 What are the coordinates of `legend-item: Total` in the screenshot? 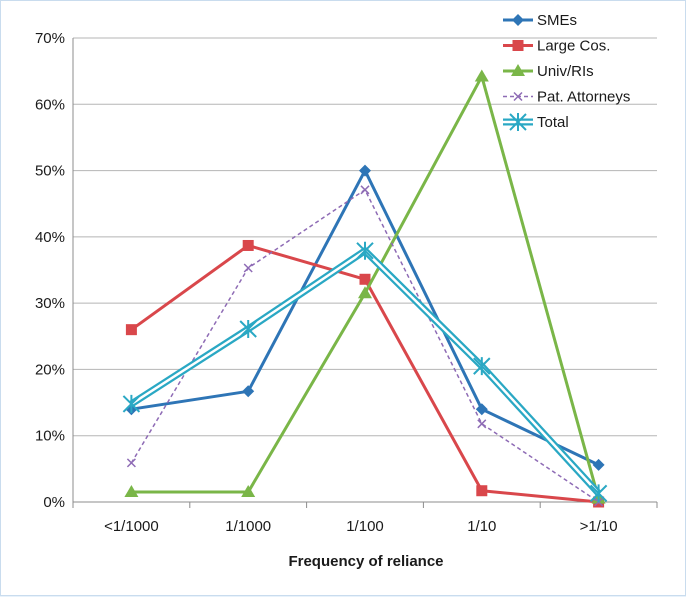 It's located at (536, 122).